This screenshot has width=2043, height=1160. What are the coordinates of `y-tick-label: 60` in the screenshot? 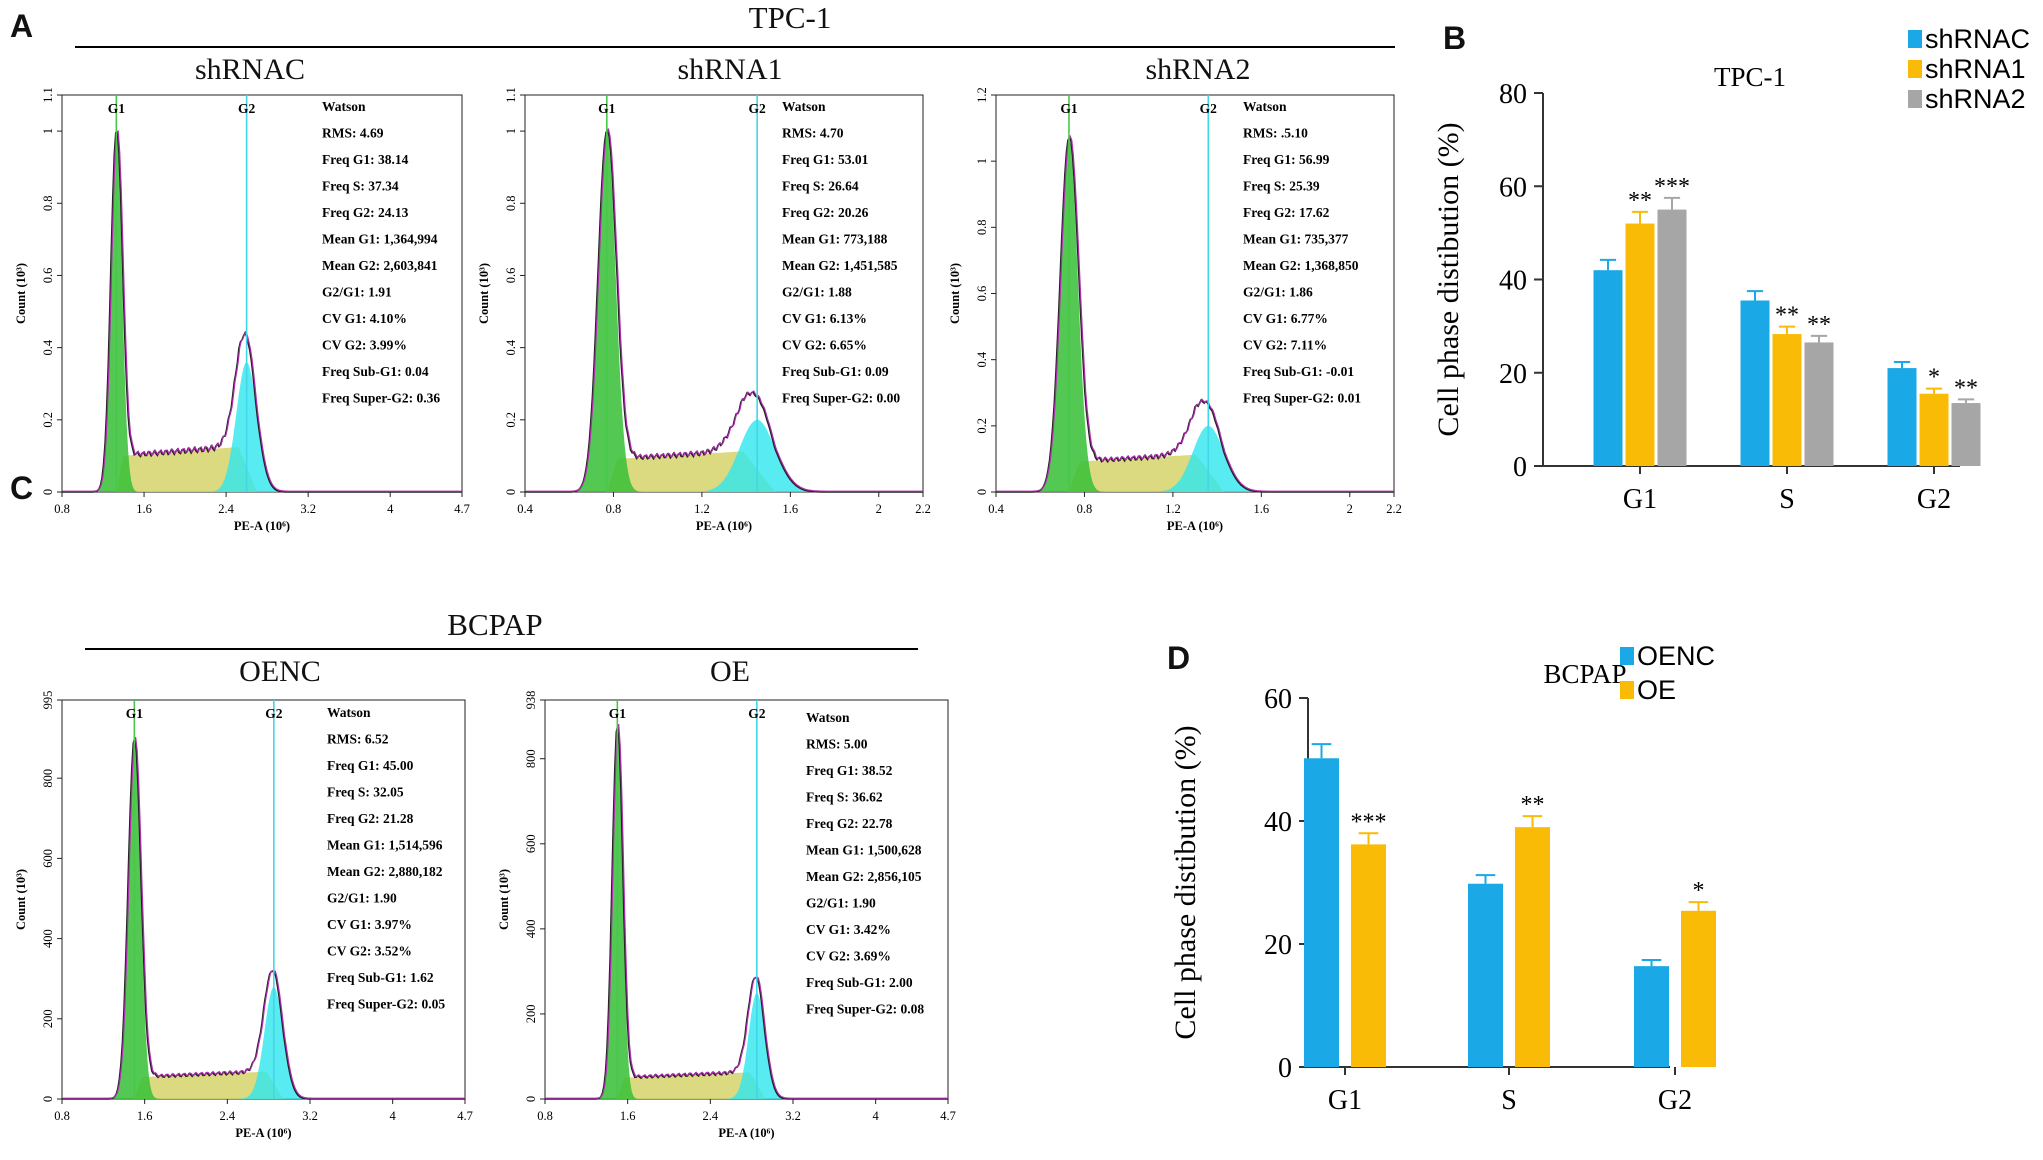 It's located at (1513, 187).